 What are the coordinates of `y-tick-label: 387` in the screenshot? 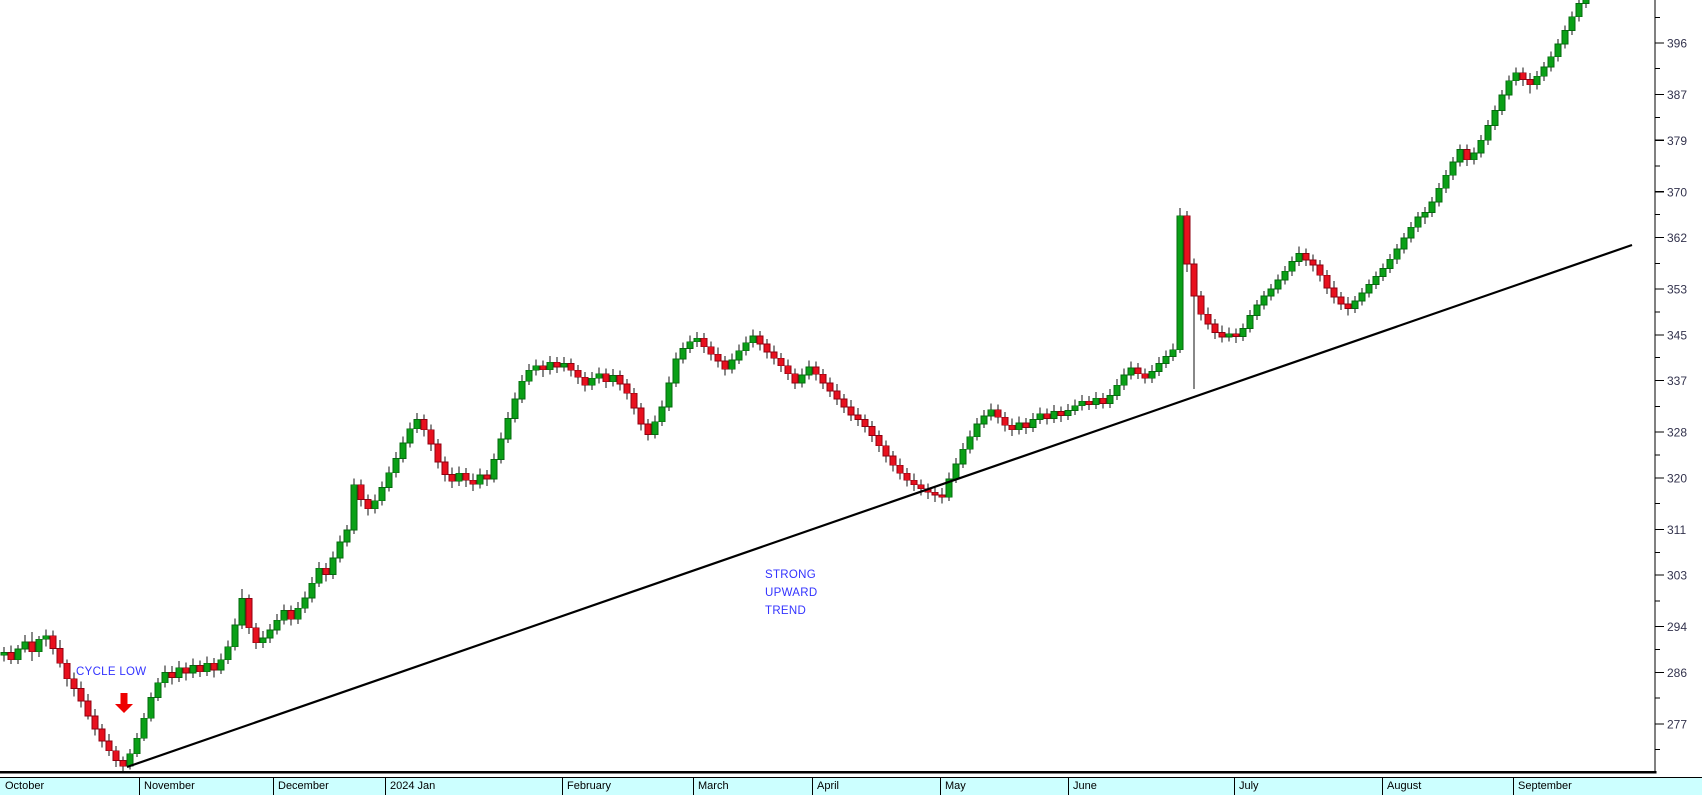 It's located at (1677, 95).